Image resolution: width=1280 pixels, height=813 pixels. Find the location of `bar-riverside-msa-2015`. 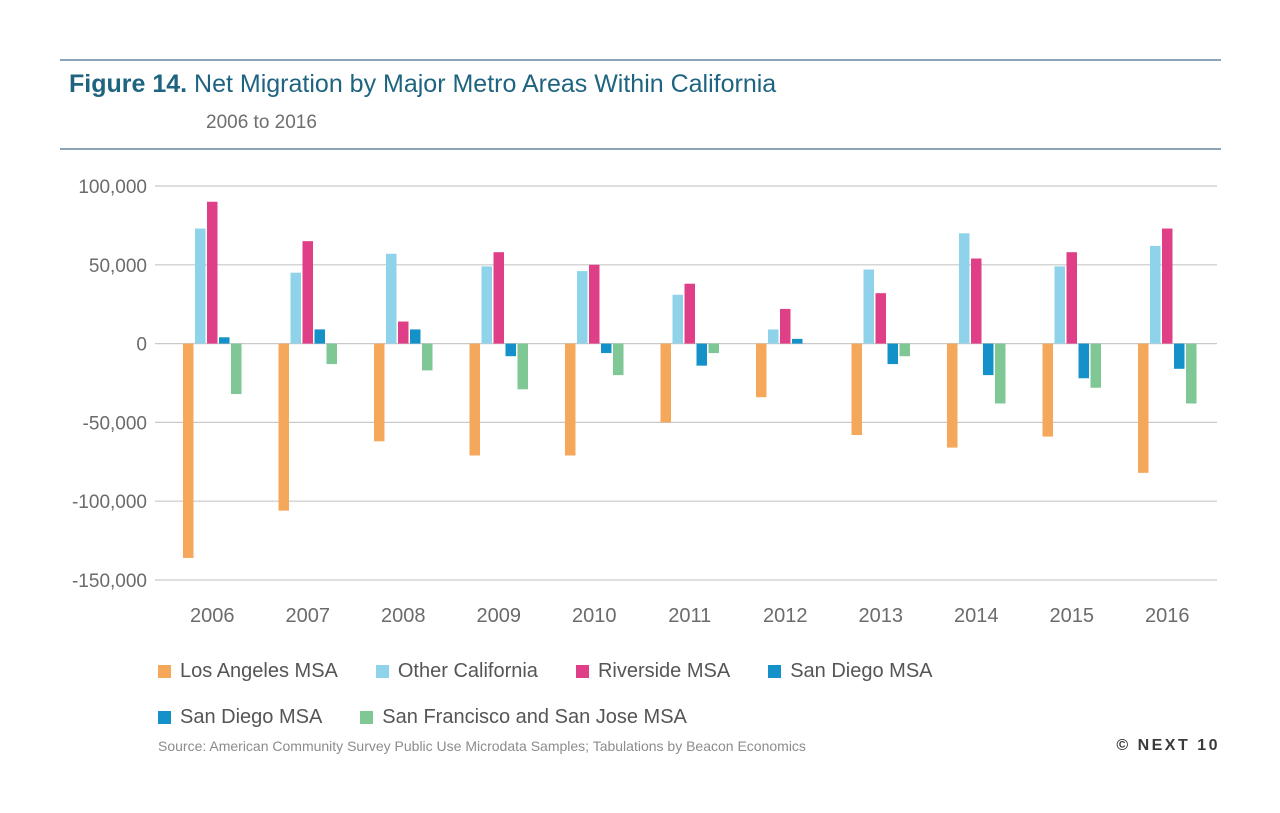

bar-riverside-msa-2015 is located at coordinates (1071, 298).